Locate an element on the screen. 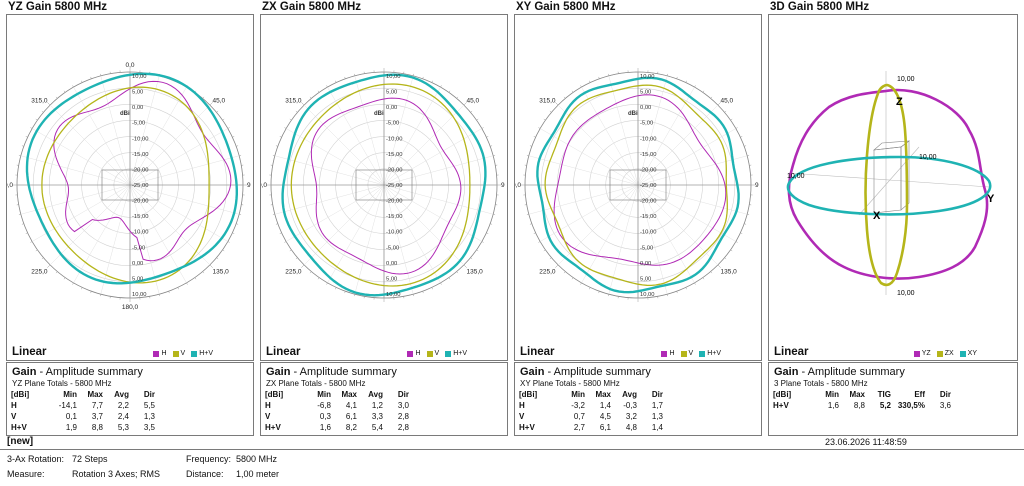 This screenshot has height=486, width=1024. angle-label-top: 0,0 is located at coordinates (129, 65).